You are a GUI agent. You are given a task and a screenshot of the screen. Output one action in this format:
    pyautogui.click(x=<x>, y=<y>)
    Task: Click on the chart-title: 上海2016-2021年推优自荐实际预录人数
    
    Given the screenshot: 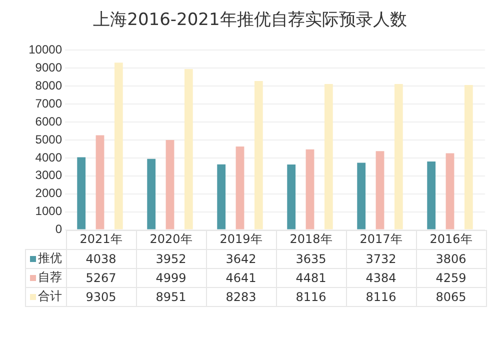 What is the action you would take?
    pyautogui.click(x=250, y=20)
    